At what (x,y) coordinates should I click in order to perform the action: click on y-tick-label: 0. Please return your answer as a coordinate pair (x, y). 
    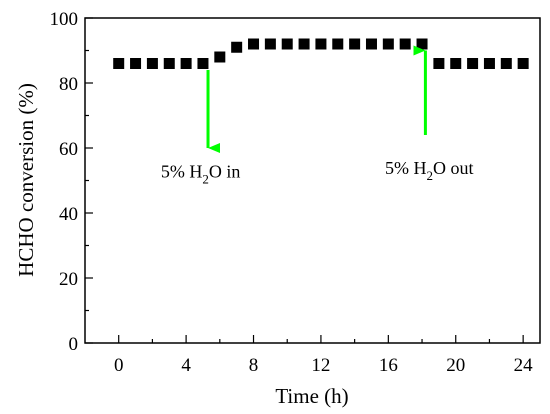
    Looking at the image, I should click on (74, 344).